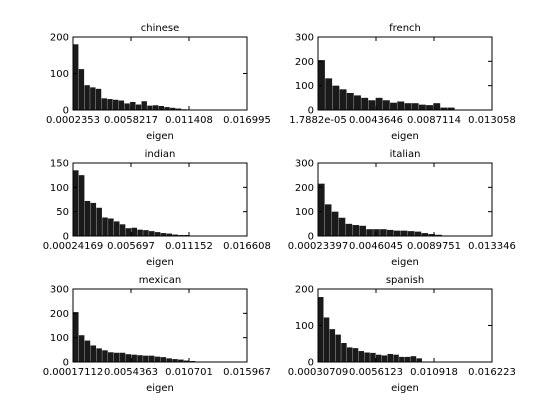 The image size is (560, 420). I want to click on x-tick-label: 0.015967, so click(247, 372).